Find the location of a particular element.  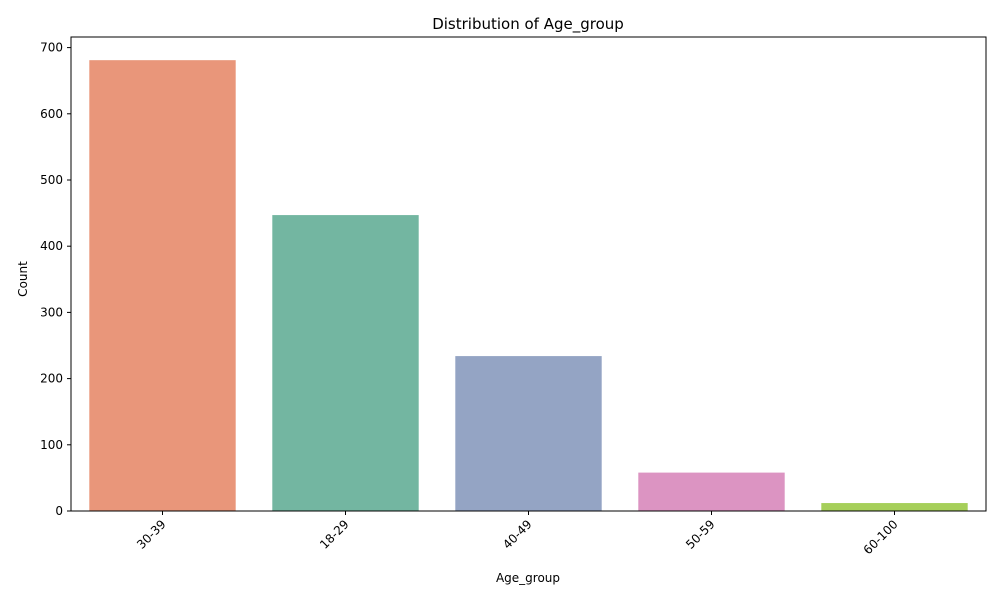

x-tick-label: 40-49 is located at coordinates (517, 534).